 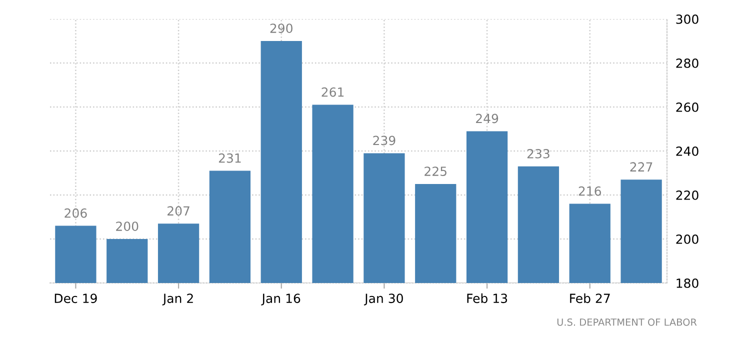 I want to click on y-tick-label: 220, so click(x=687, y=195).